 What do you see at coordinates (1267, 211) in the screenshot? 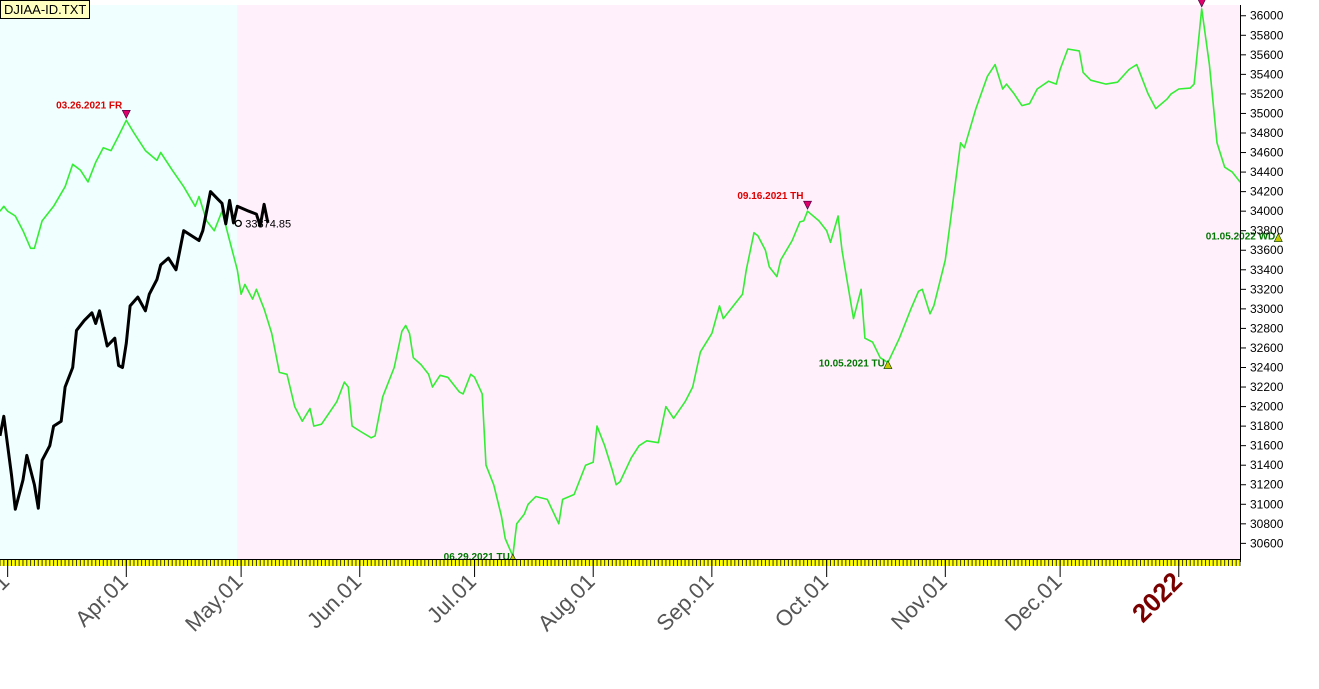
I see `y-tick-label: 34000` at bounding box center [1267, 211].